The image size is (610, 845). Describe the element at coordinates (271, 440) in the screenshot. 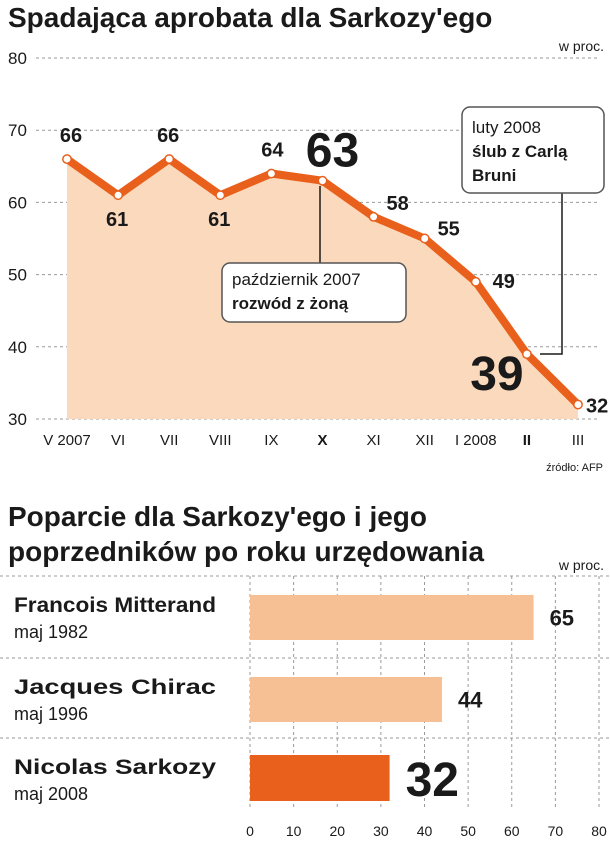

I see `line-chart-x-tick-label: IX` at that location.